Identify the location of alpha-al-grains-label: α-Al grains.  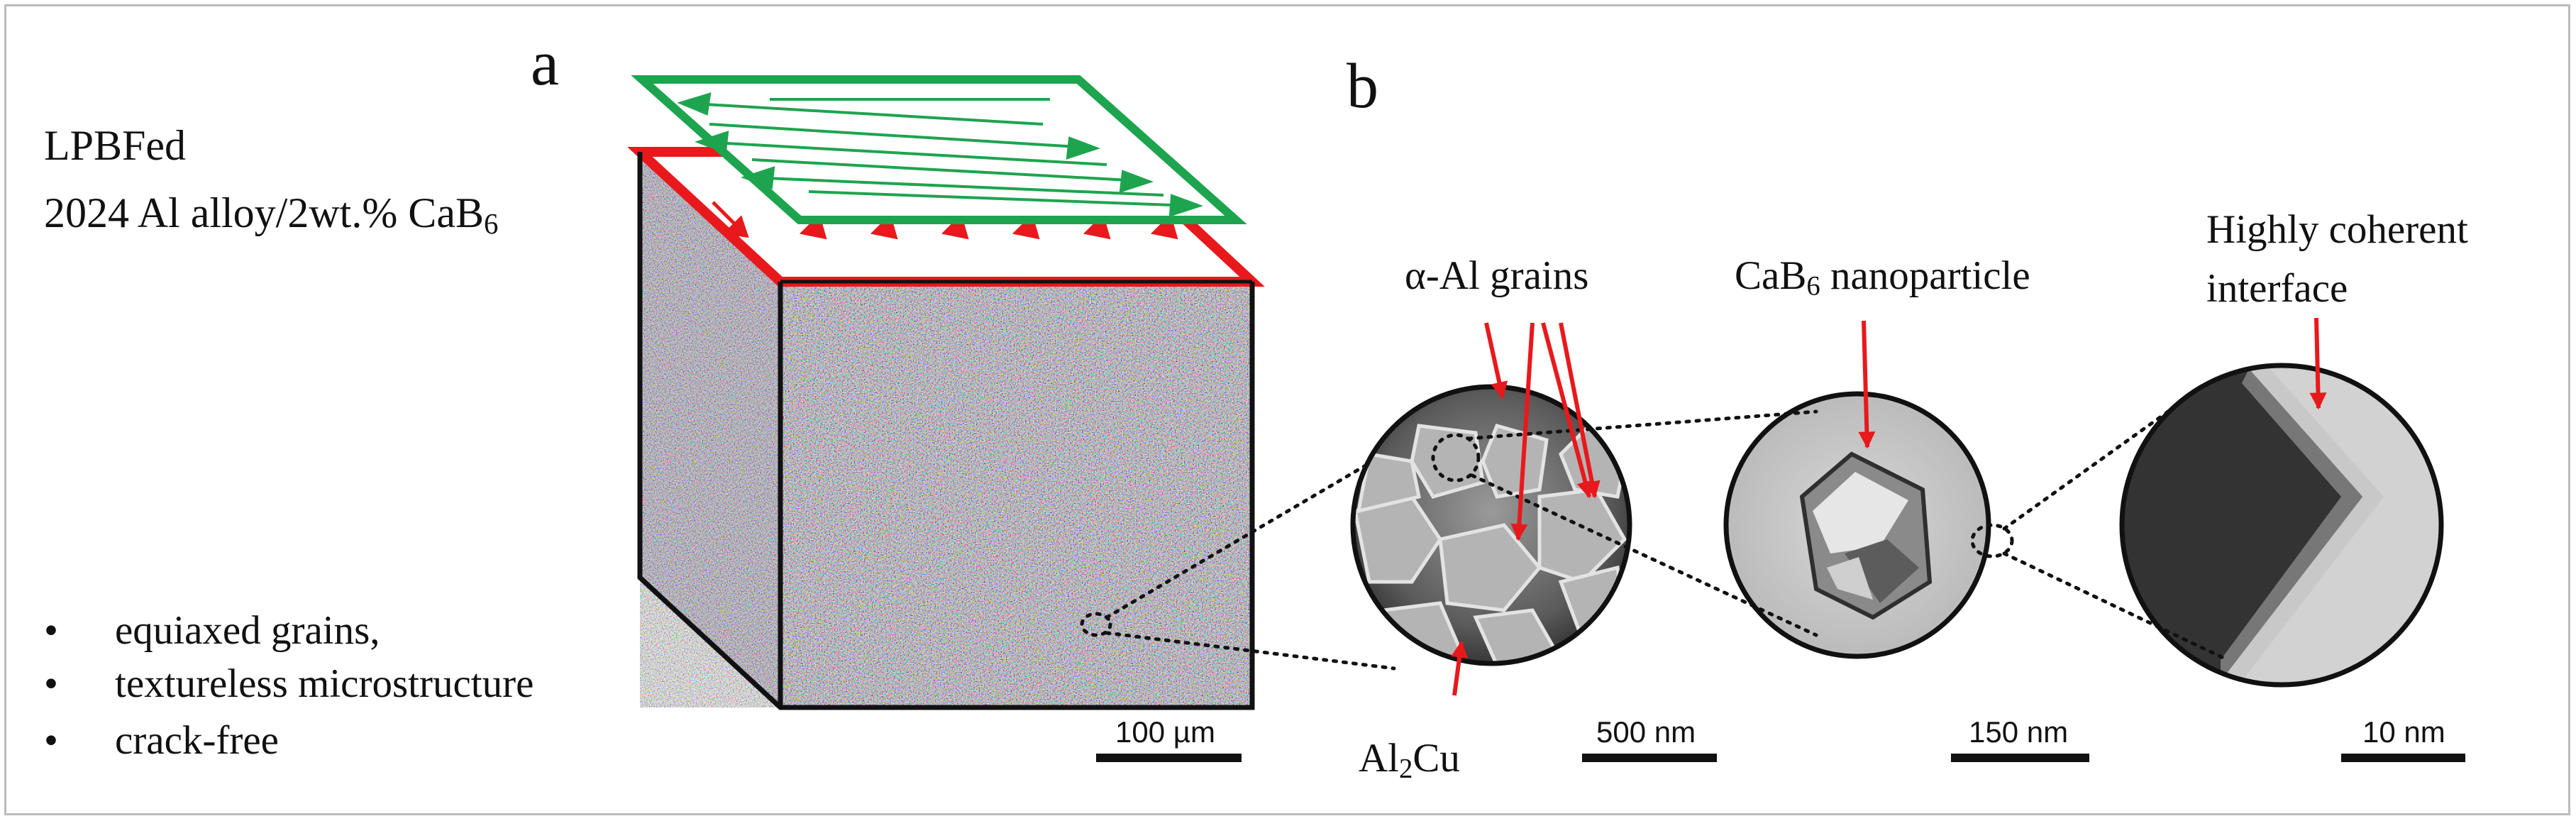
(1497, 275).